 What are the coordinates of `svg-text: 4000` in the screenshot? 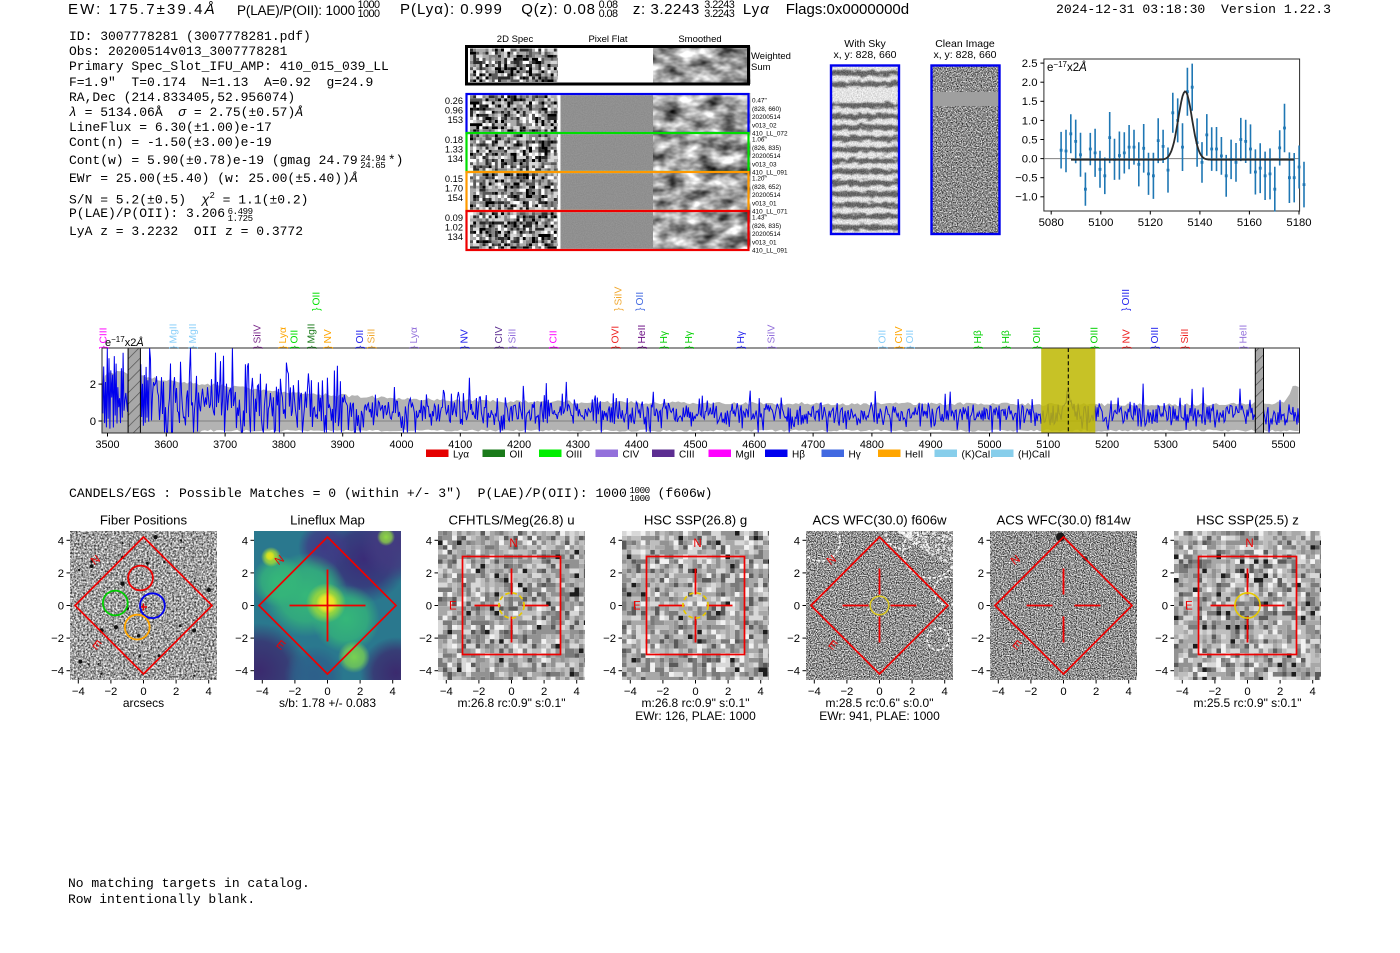 It's located at (401, 445).